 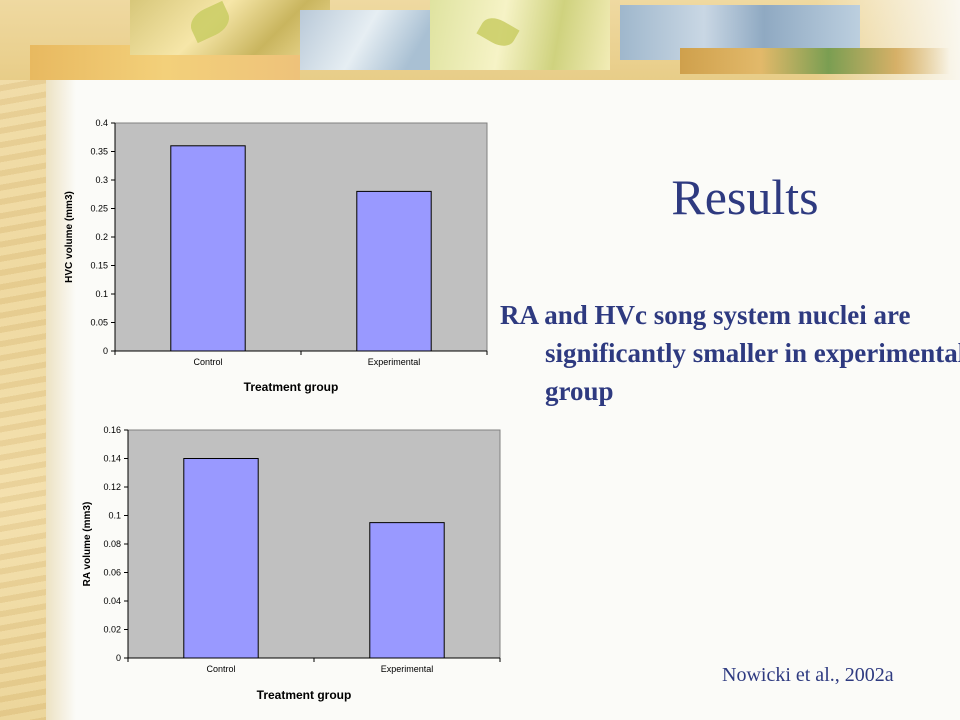 What do you see at coordinates (87, 544) in the screenshot?
I see `y-axis-title: RA volume (mm3)` at bounding box center [87, 544].